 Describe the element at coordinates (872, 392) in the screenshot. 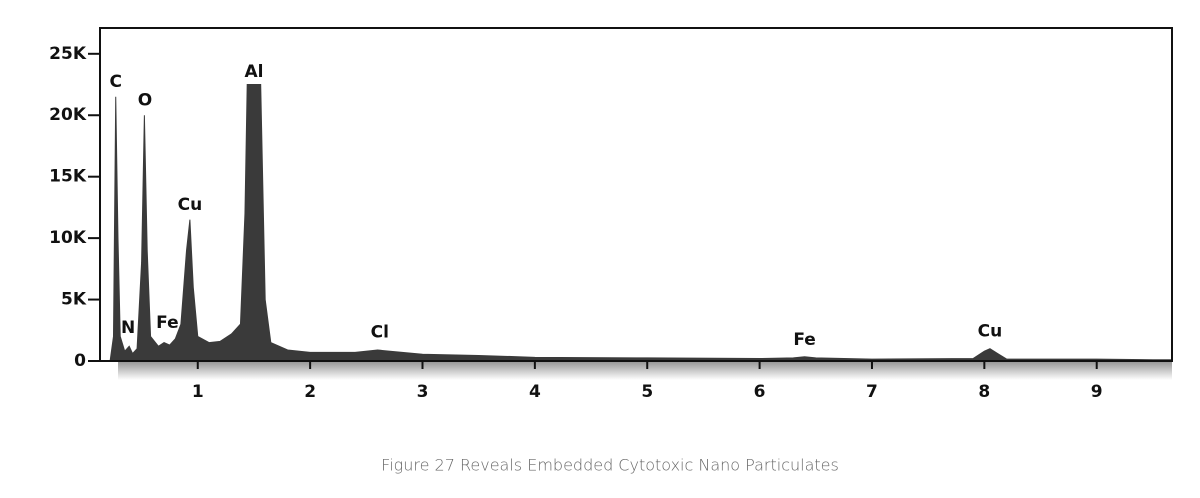

I see `x-tick-label: 7` at that location.